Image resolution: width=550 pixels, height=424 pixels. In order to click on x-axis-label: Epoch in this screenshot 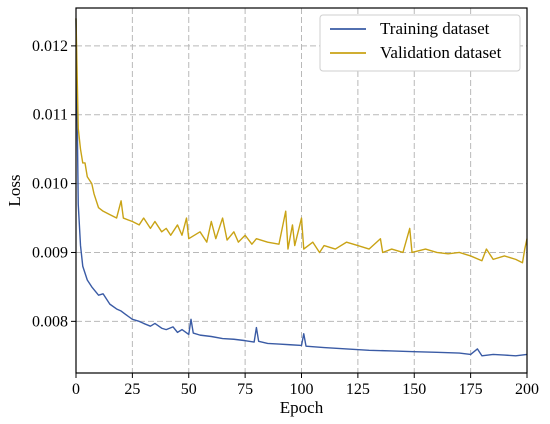, I will do `click(302, 407)`.